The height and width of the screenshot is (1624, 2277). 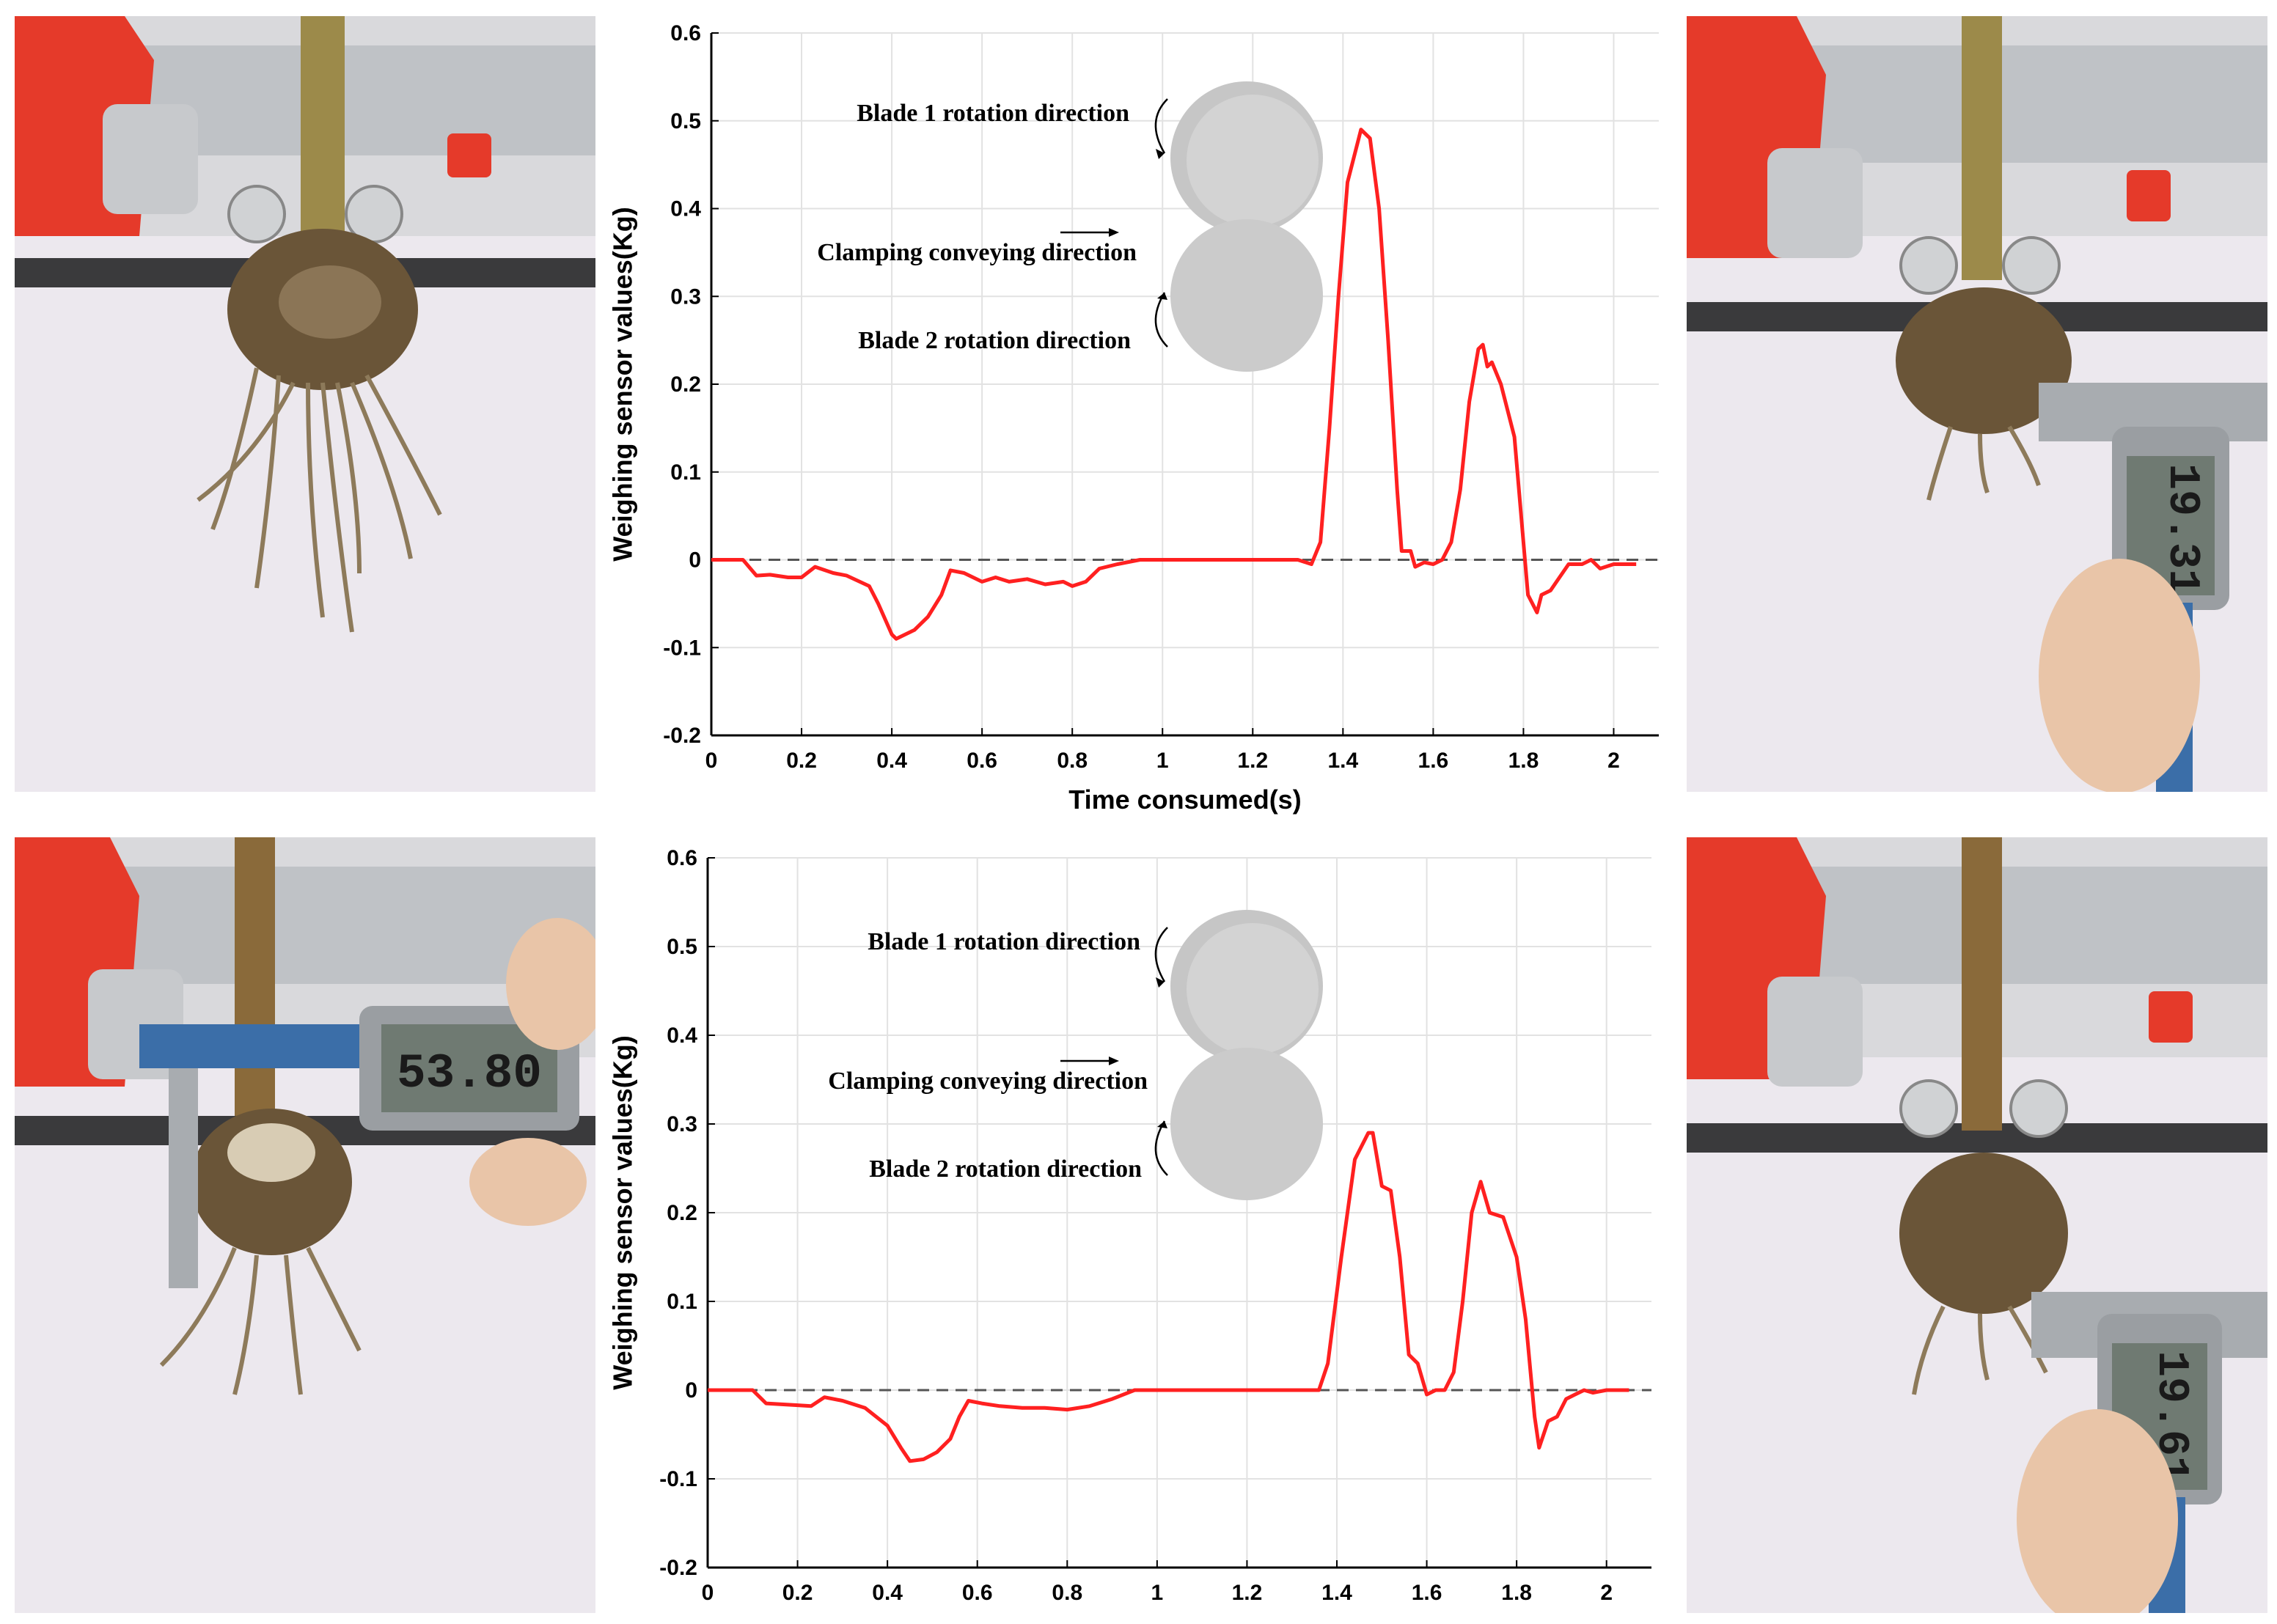 I want to click on chart1-x-tick-label-5: 1, so click(x=1157, y=1593).